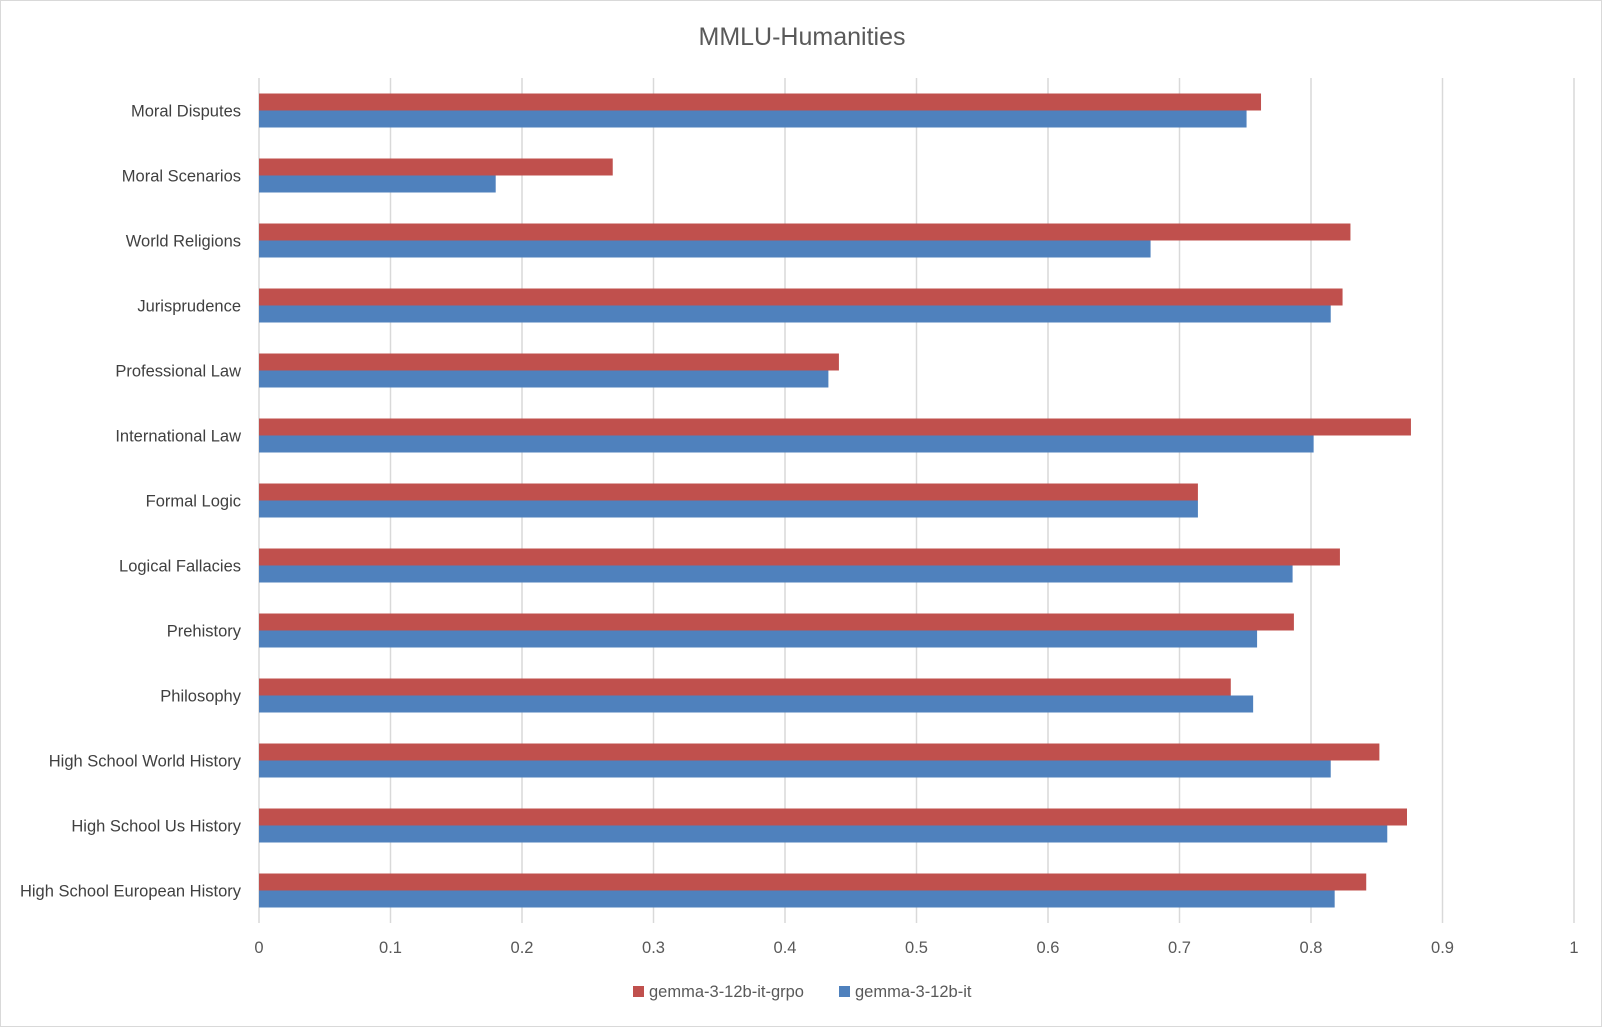 The width and height of the screenshot is (1602, 1028). What do you see at coordinates (726, 992) in the screenshot?
I see `legend-label: gemma-3-12b-it-grpo` at bounding box center [726, 992].